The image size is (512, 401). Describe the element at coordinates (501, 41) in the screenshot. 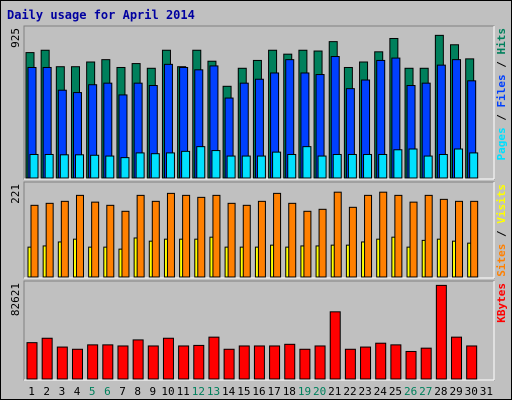

I see `legend-part: Hits` at that location.